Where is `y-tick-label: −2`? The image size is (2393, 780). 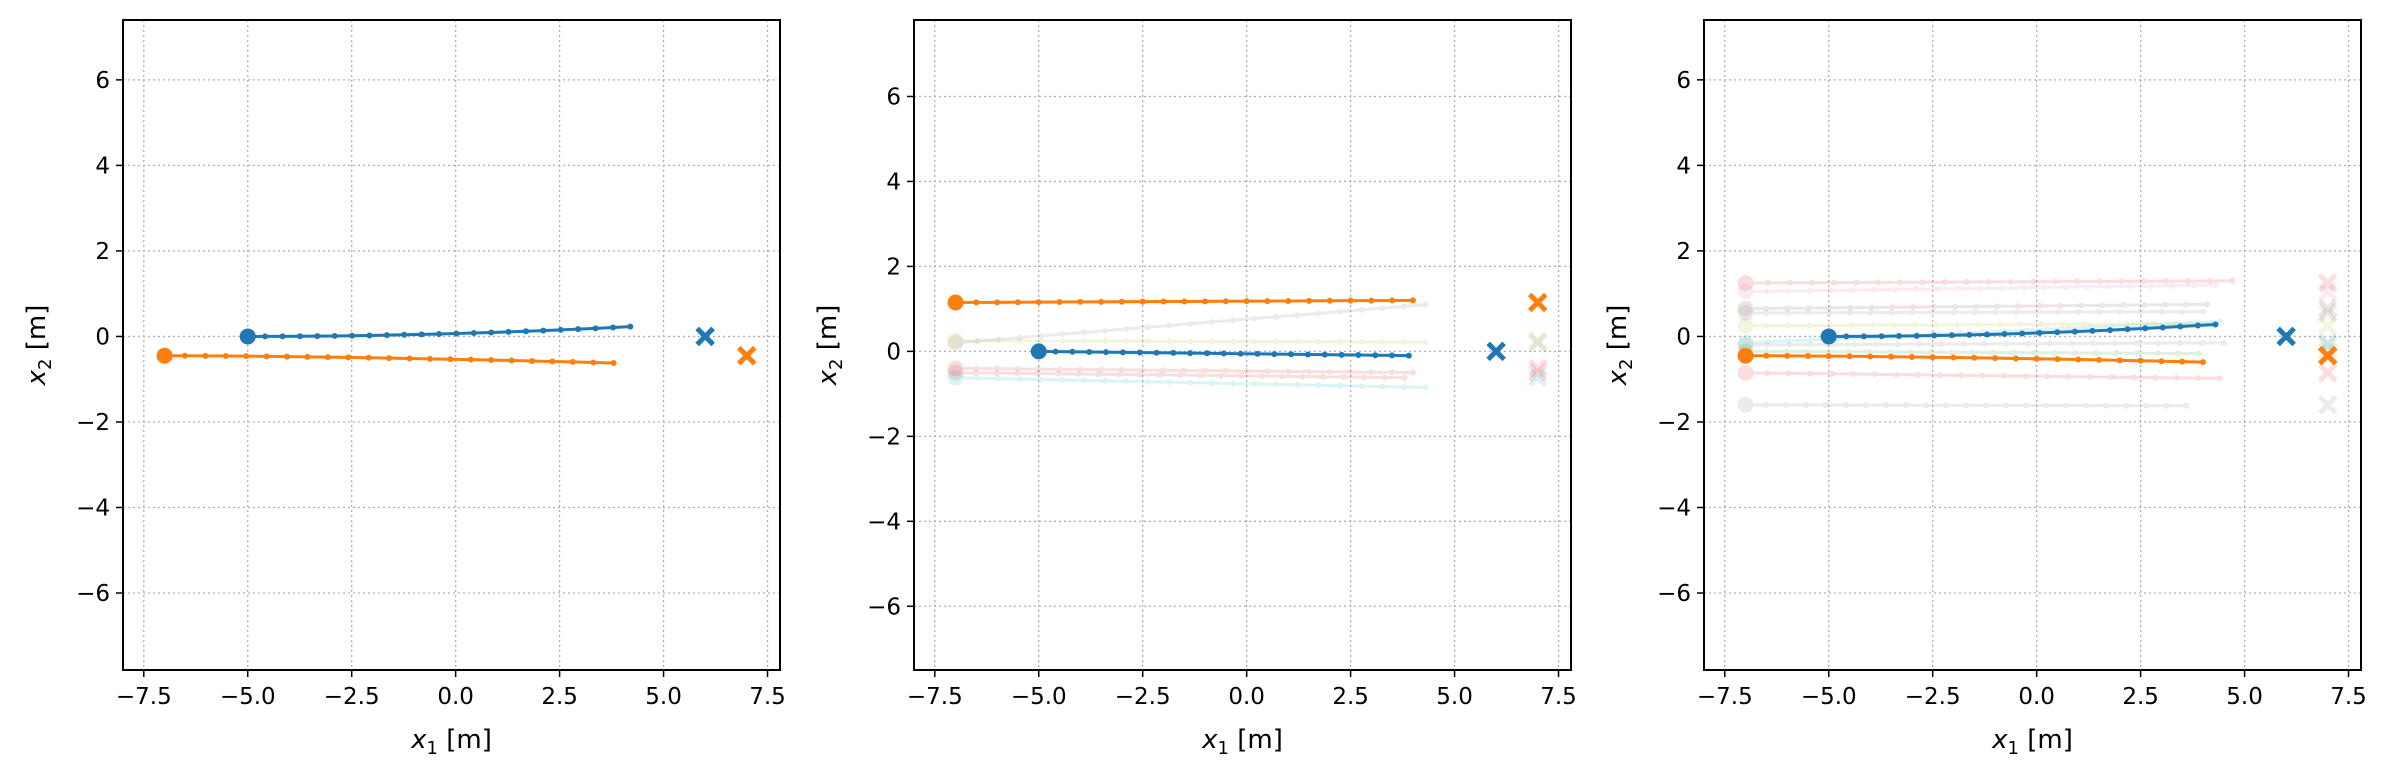 y-tick-label: −2 is located at coordinates (1674, 423).